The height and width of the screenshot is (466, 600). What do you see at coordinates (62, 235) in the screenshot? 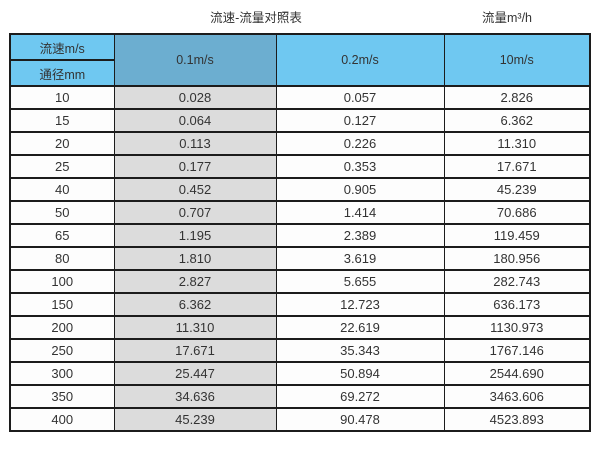
I see `diameter-cell: 65` at bounding box center [62, 235].